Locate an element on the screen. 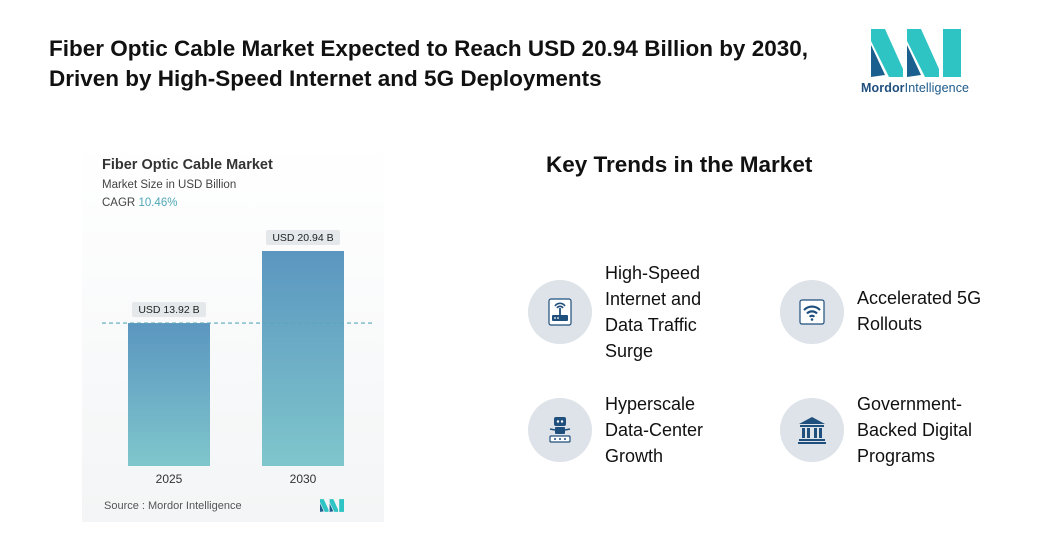  trend-text: Government- Backed Digital Programs is located at coordinates (915, 430).